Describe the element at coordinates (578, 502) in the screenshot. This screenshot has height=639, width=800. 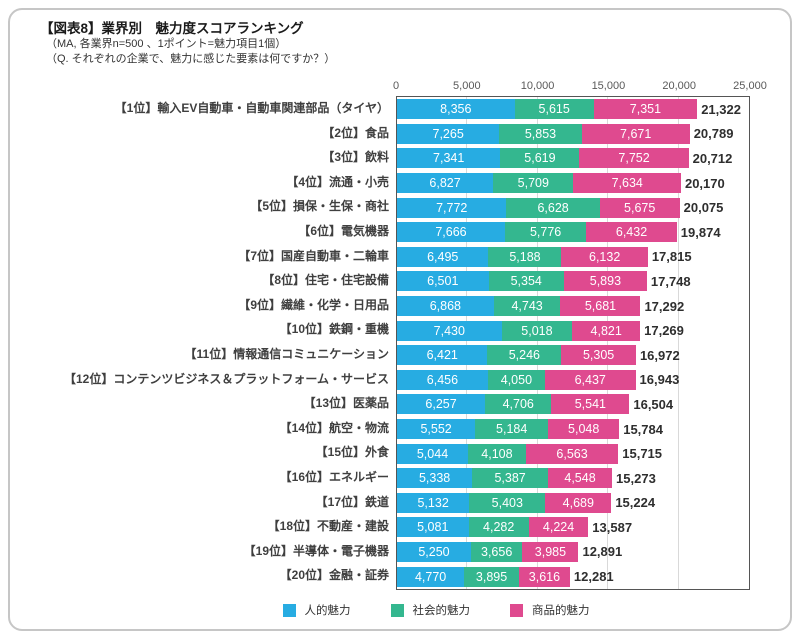
I see `bar-segment-product: 4,689` at that location.